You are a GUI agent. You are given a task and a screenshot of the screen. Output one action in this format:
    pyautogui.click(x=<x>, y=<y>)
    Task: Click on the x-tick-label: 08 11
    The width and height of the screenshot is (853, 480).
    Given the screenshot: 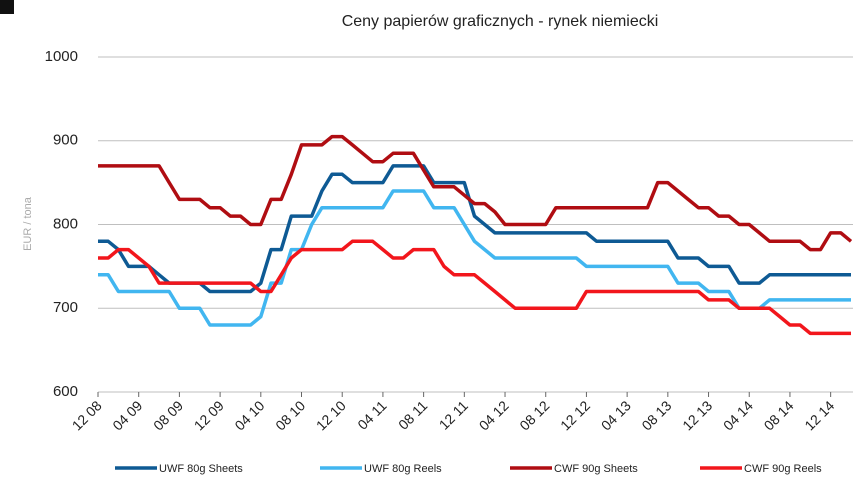 What is the action you would take?
    pyautogui.click(x=413, y=415)
    